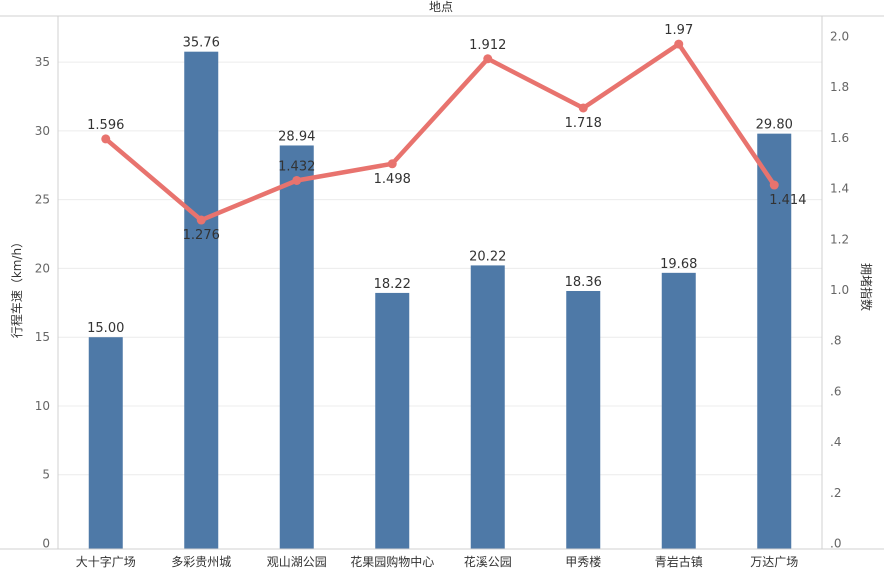 Image resolution: width=884 pixels, height=571 pixels. What do you see at coordinates (839, 290) in the screenshot?
I see `y-tick-label-right: 1.0` at bounding box center [839, 290].